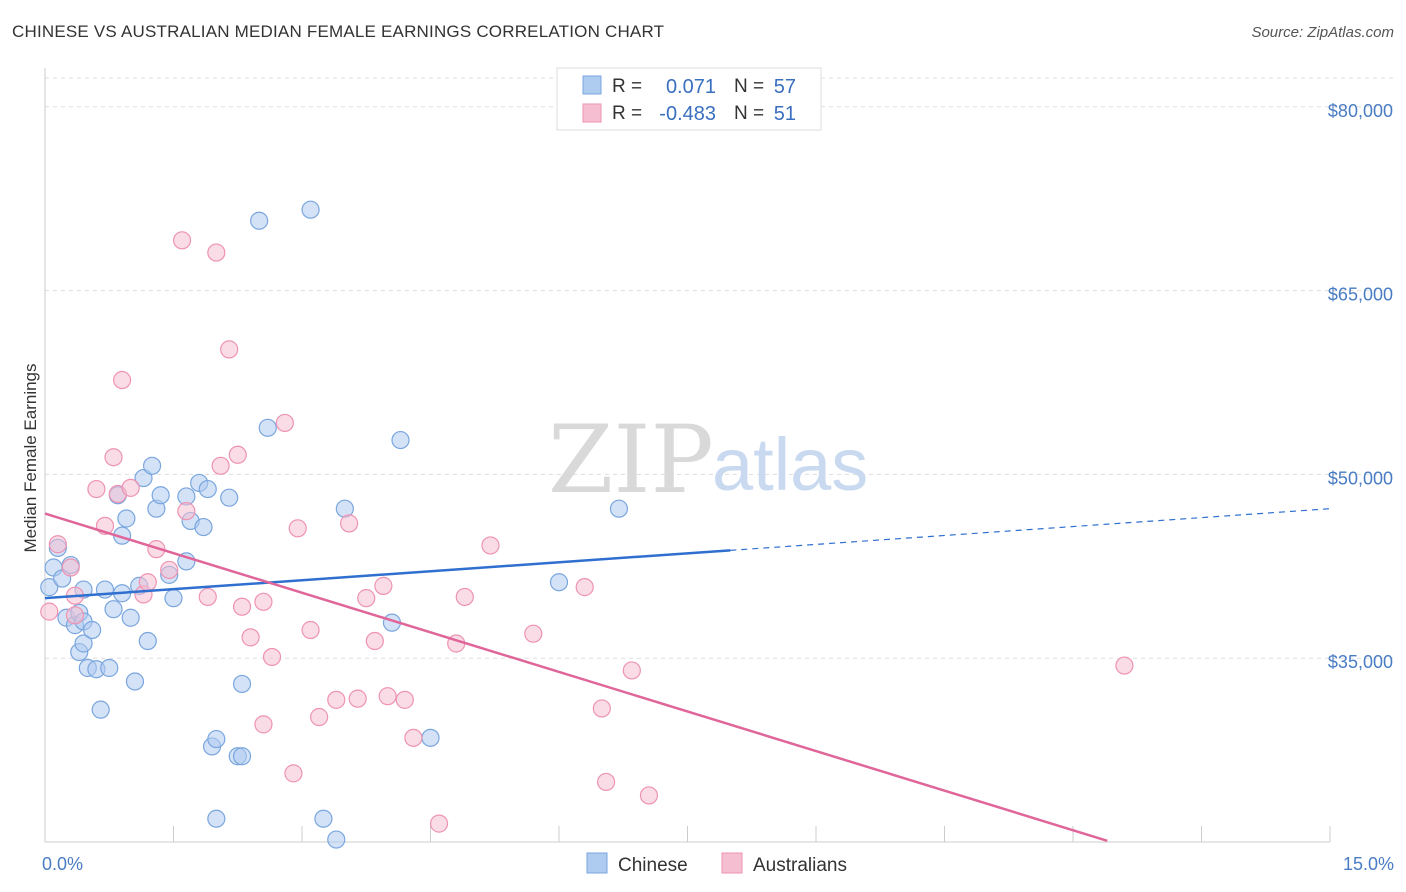 The image size is (1406, 892). I want to click on legend-n-label-2: N =, so click(749, 113).